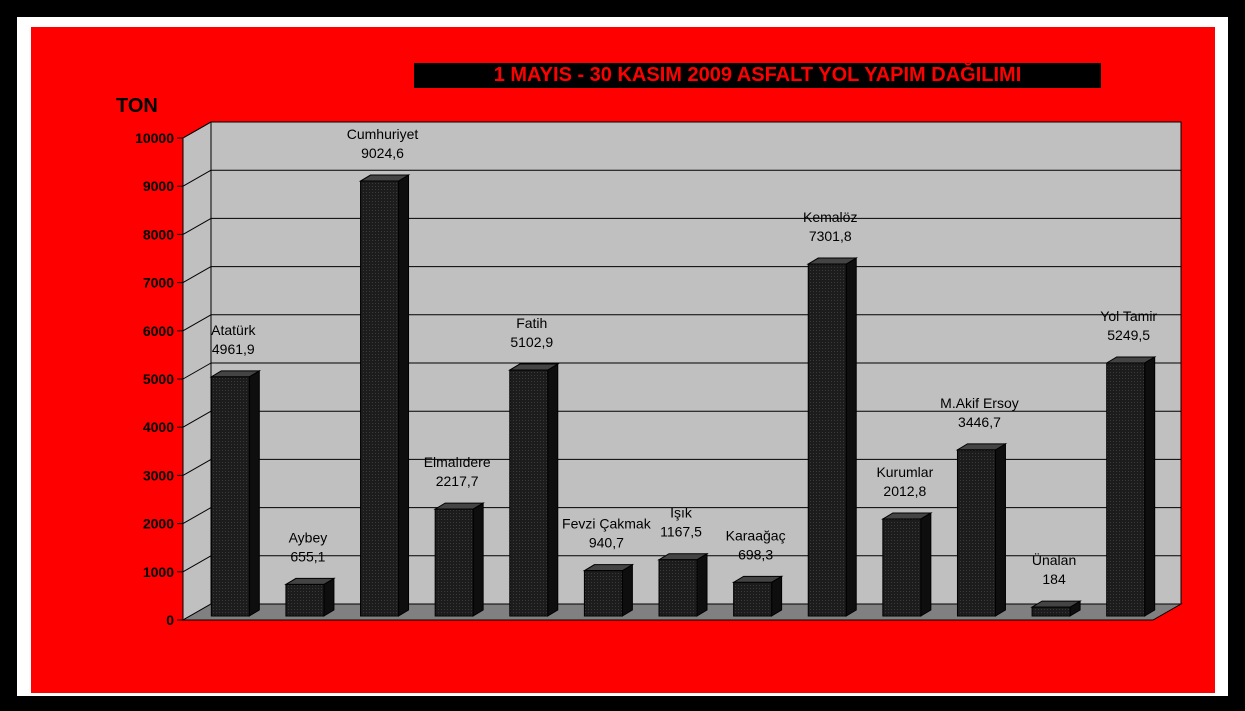  I want to click on y-tick-label: 7000, so click(158, 283).